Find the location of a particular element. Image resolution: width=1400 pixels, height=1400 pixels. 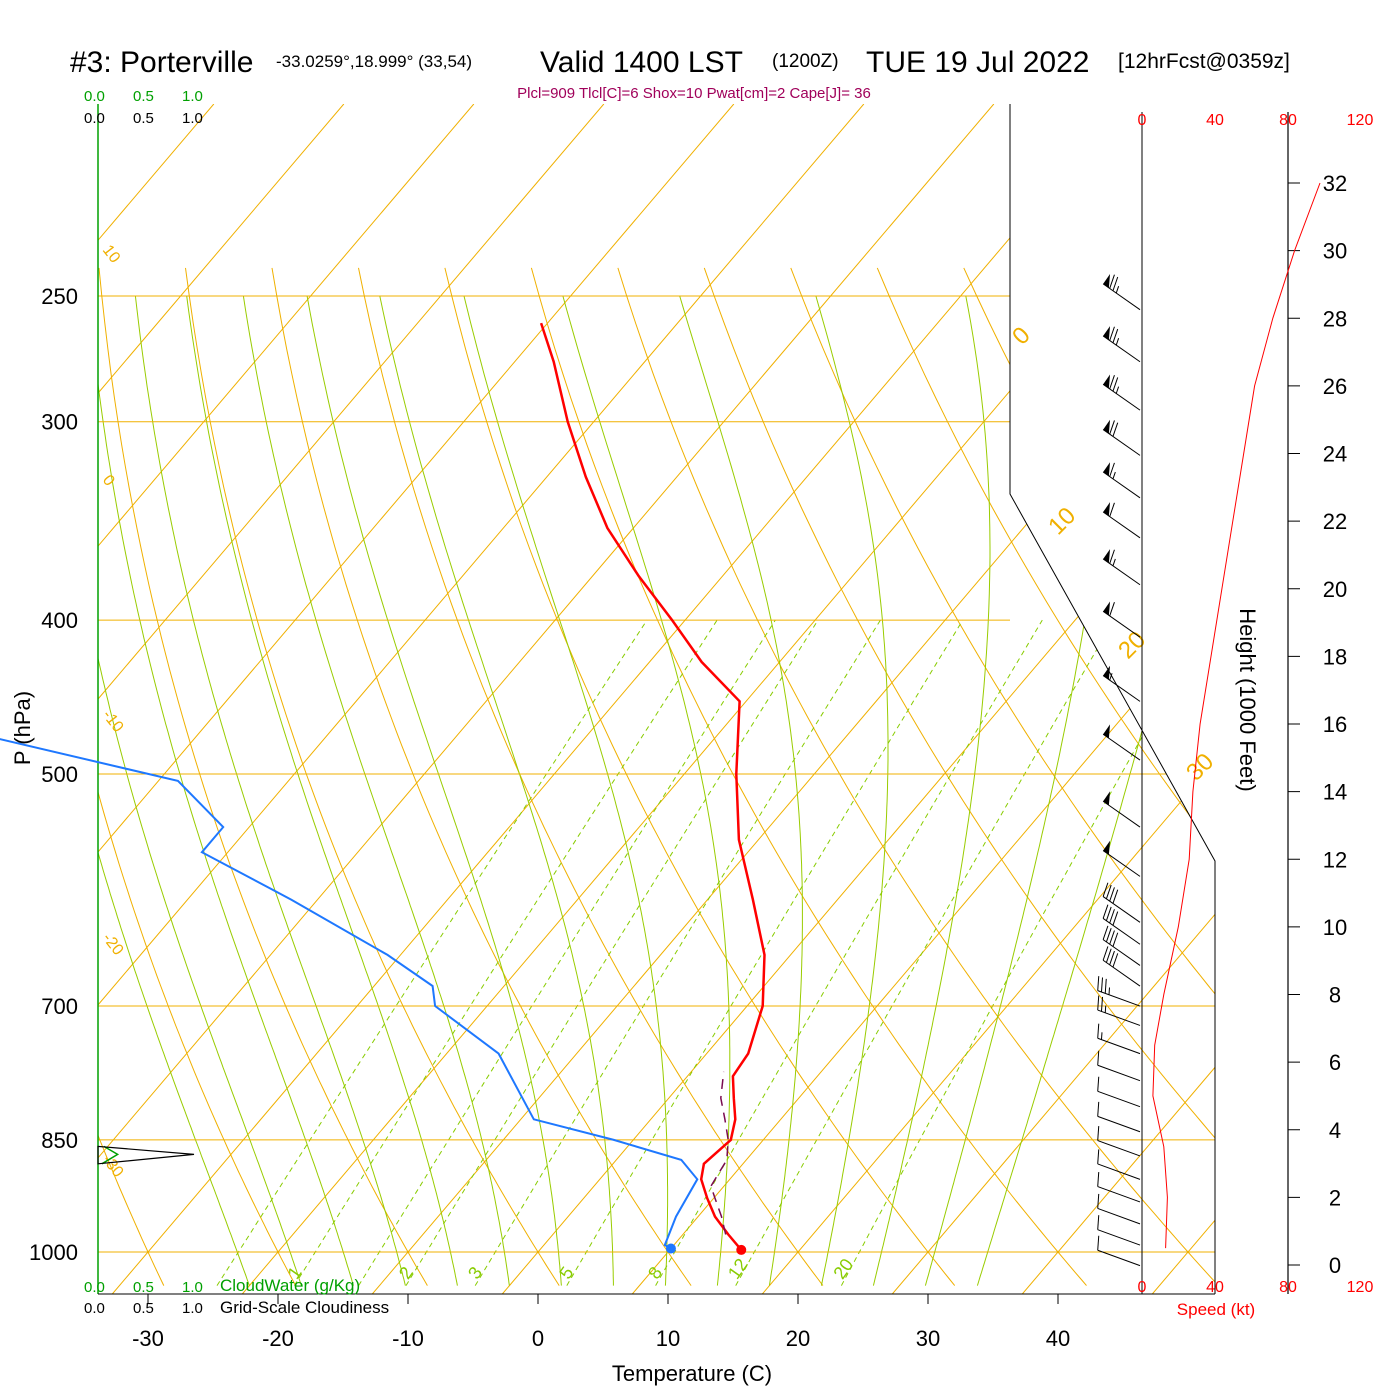

cloud-panel is located at coordinates (146, 1155).